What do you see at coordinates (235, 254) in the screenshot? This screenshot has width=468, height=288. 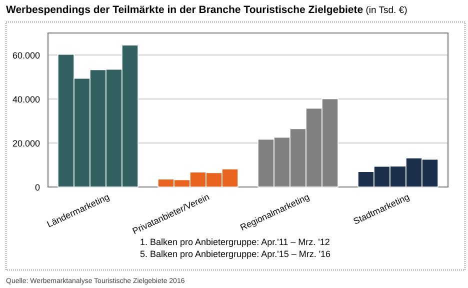 I see `text: 5. Balken pro Anbietergruppe: Apr.'15 – Mrz. '16` at bounding box center [235, 254].